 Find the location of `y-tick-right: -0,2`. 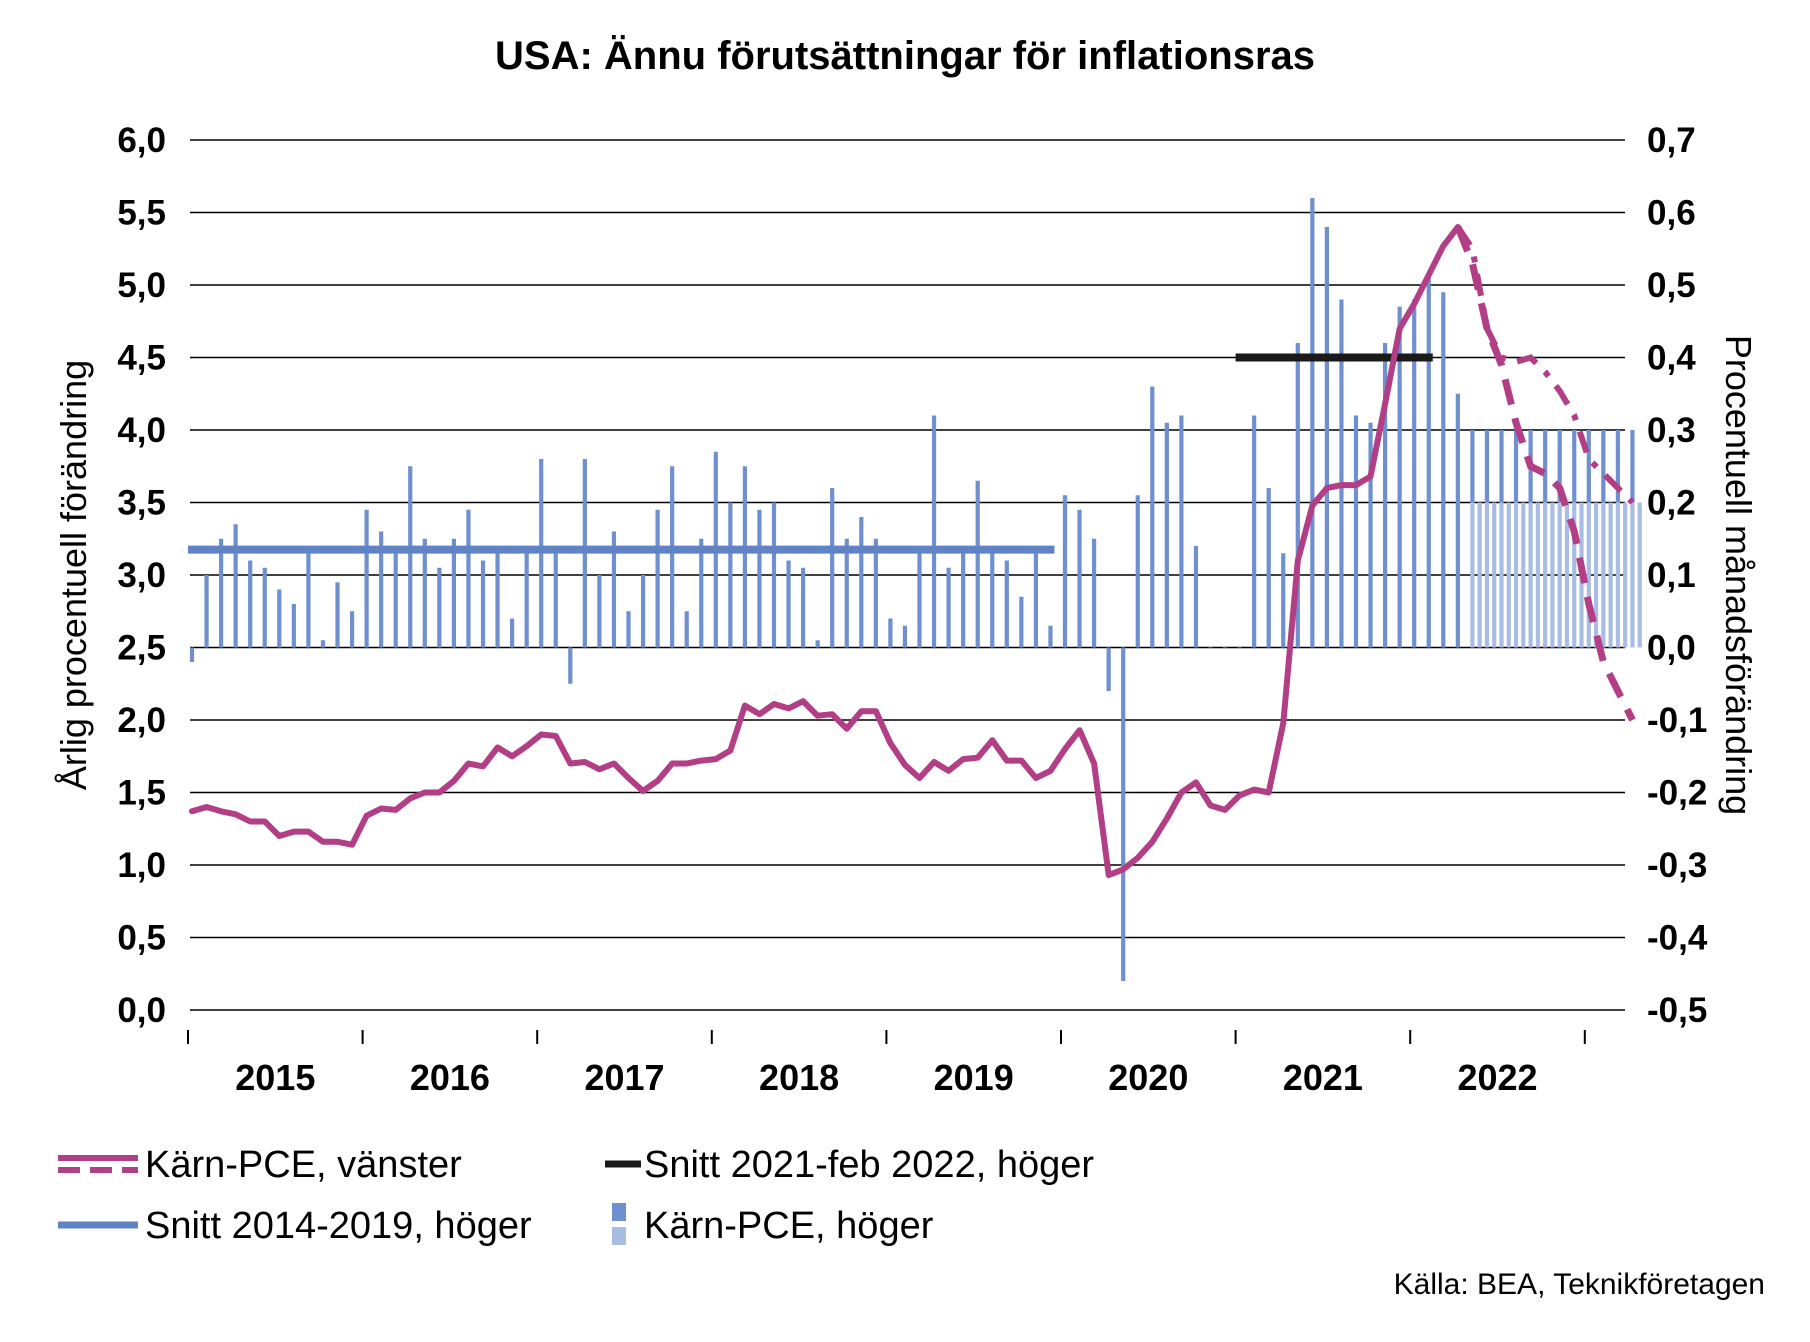

y-tick-right: -0,2 is located at coordinates (1677, 793).